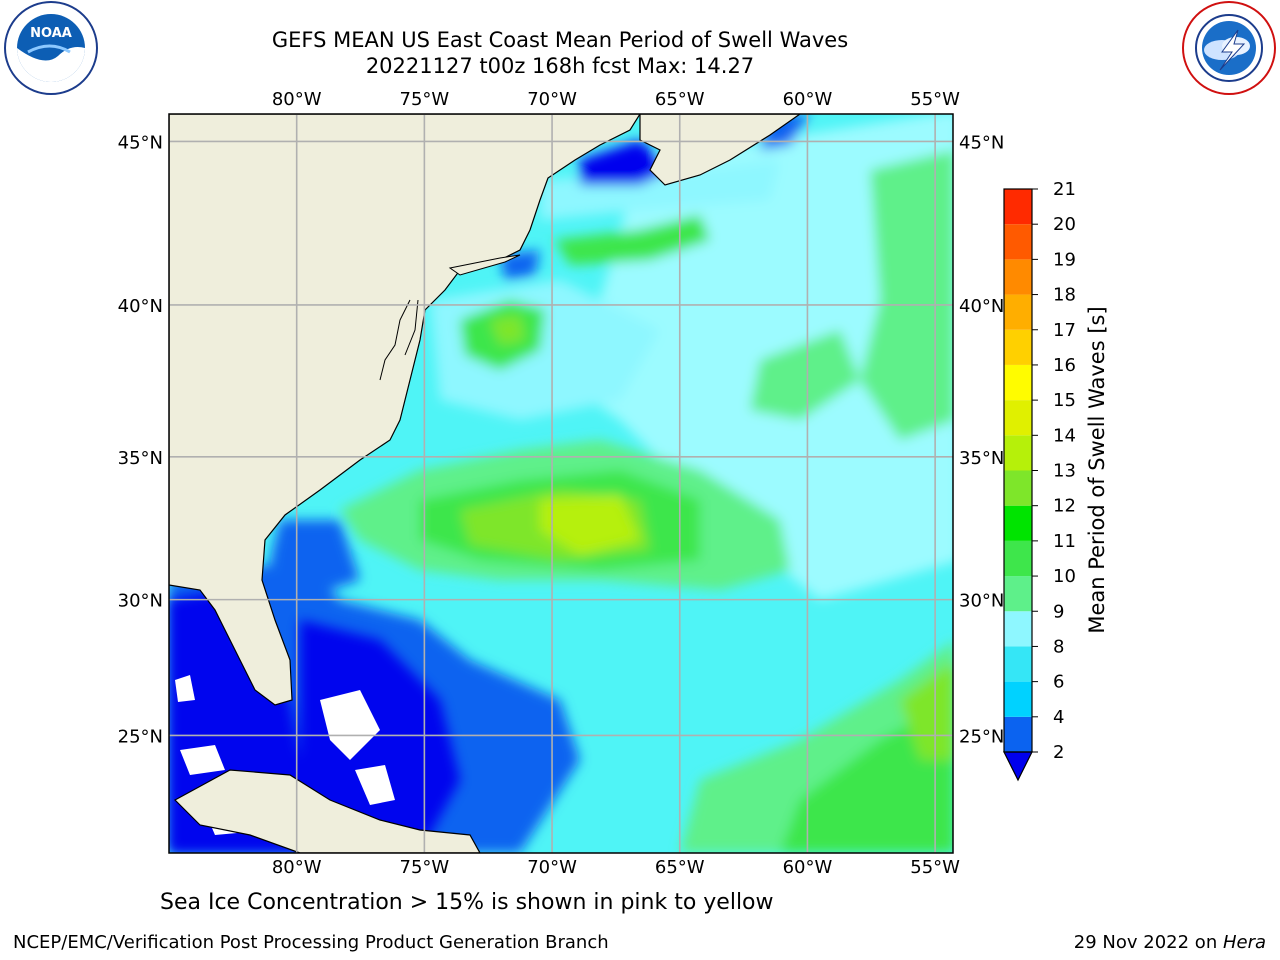 This screenshot has width=1280, height=960. What do you see at coordinates (1058, 611) in the screenshot?
I see `colorbar-tick-label: 9` at bounding box center [1058, 611].